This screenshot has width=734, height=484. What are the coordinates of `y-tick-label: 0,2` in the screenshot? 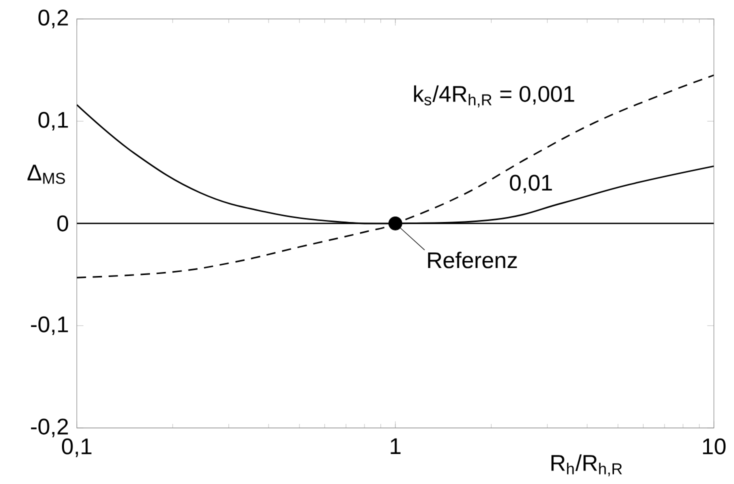 It's located at (53, 19).